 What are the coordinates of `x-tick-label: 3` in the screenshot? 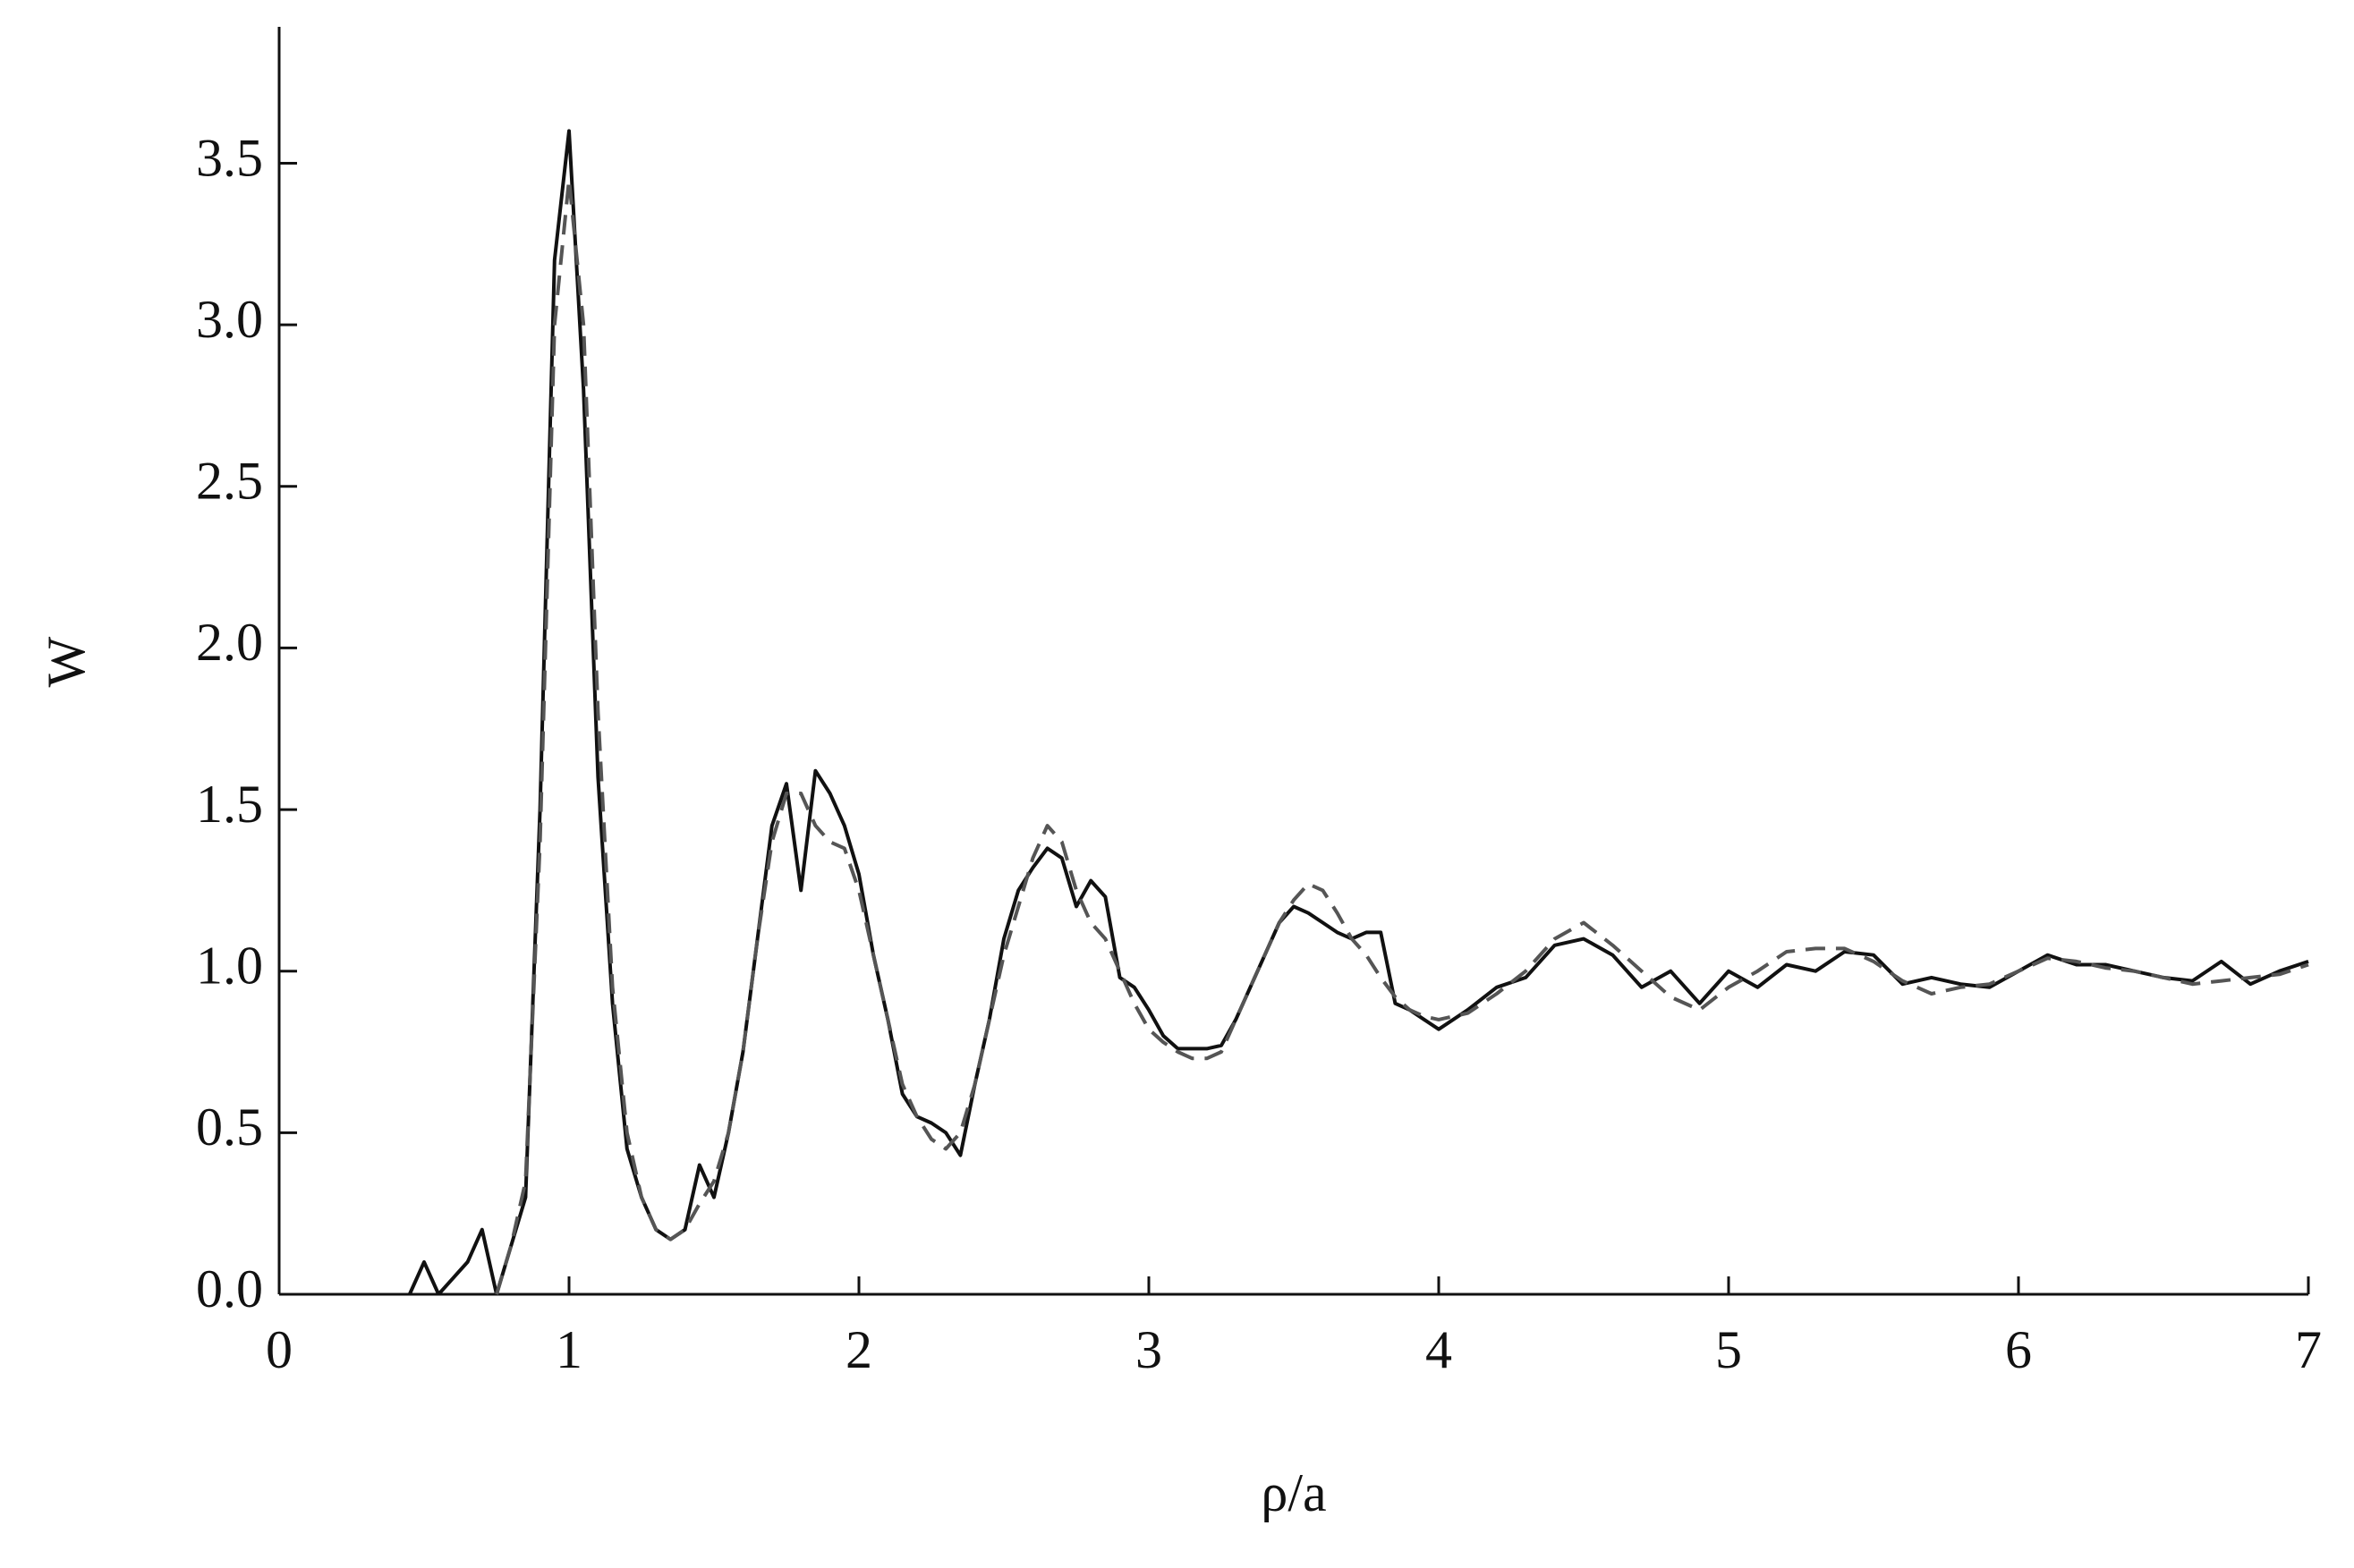 It's located at (1148, 1349).